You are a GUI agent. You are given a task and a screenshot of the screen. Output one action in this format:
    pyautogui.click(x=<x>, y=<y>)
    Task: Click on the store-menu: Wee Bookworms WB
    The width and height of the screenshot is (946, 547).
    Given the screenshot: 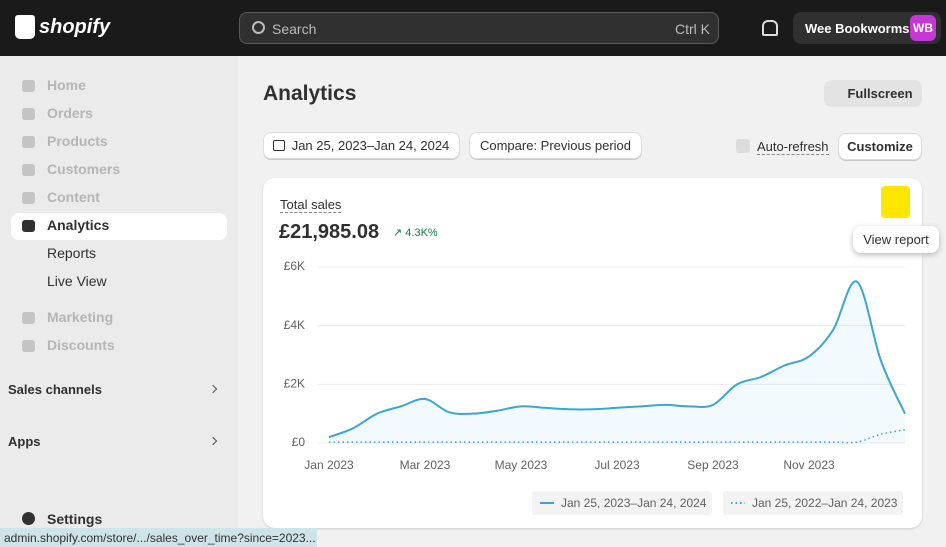 What is the action you would take?
    pyautogui.click(x=867, y=28)
    